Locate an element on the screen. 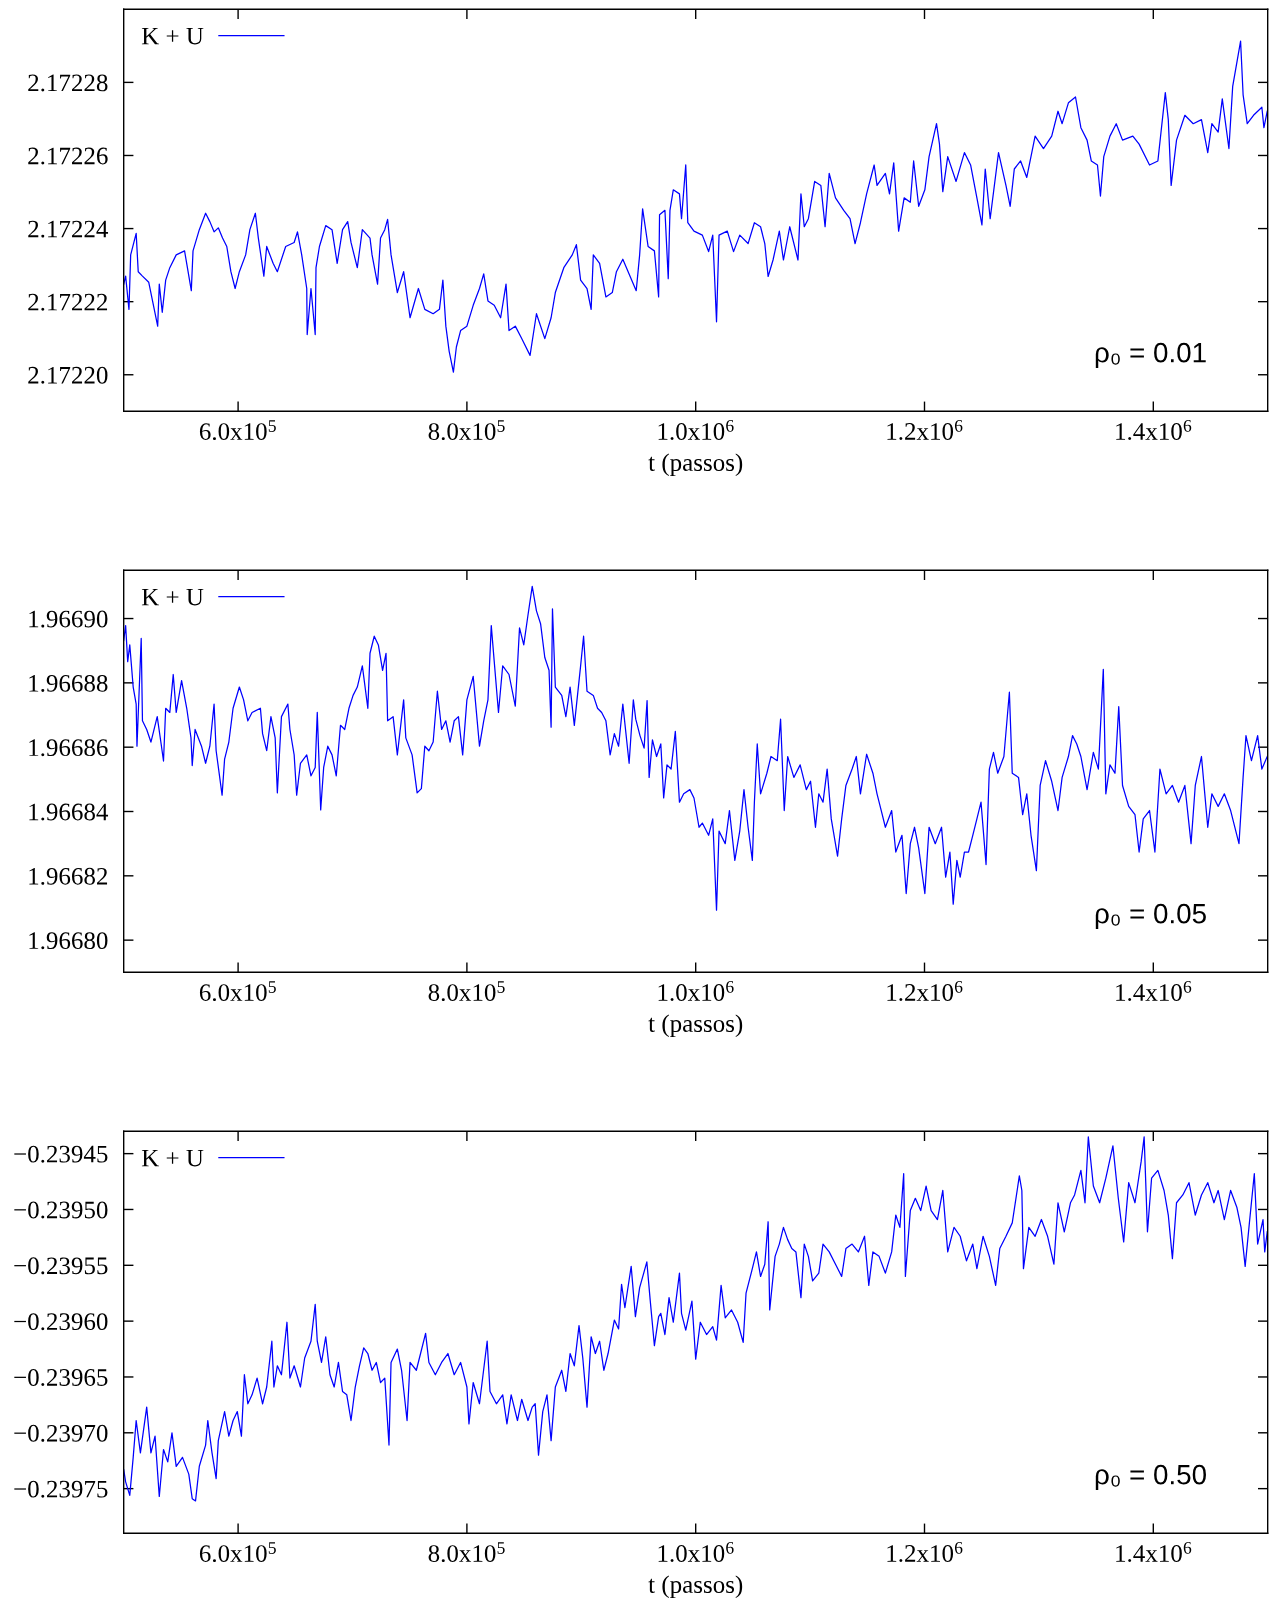 The image size is (1271, 1615). y-tick-label: 2.17220 is located at coordinates (68, 375).